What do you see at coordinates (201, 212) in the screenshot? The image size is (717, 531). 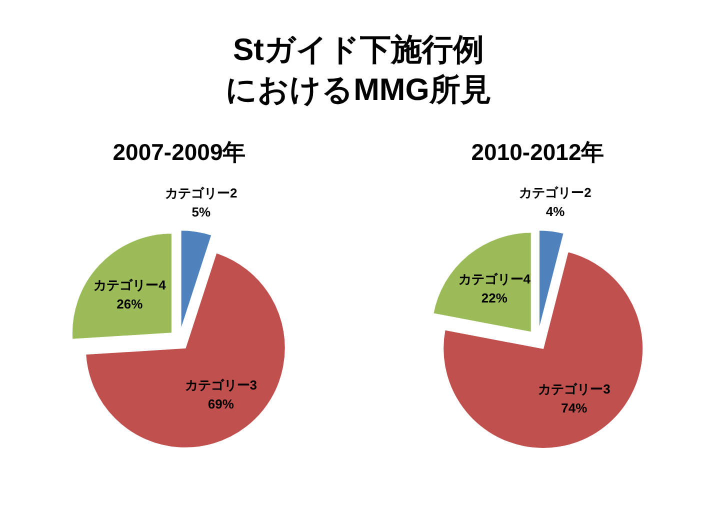 I see `data-label: 5%` at bounding box center [201, 212].